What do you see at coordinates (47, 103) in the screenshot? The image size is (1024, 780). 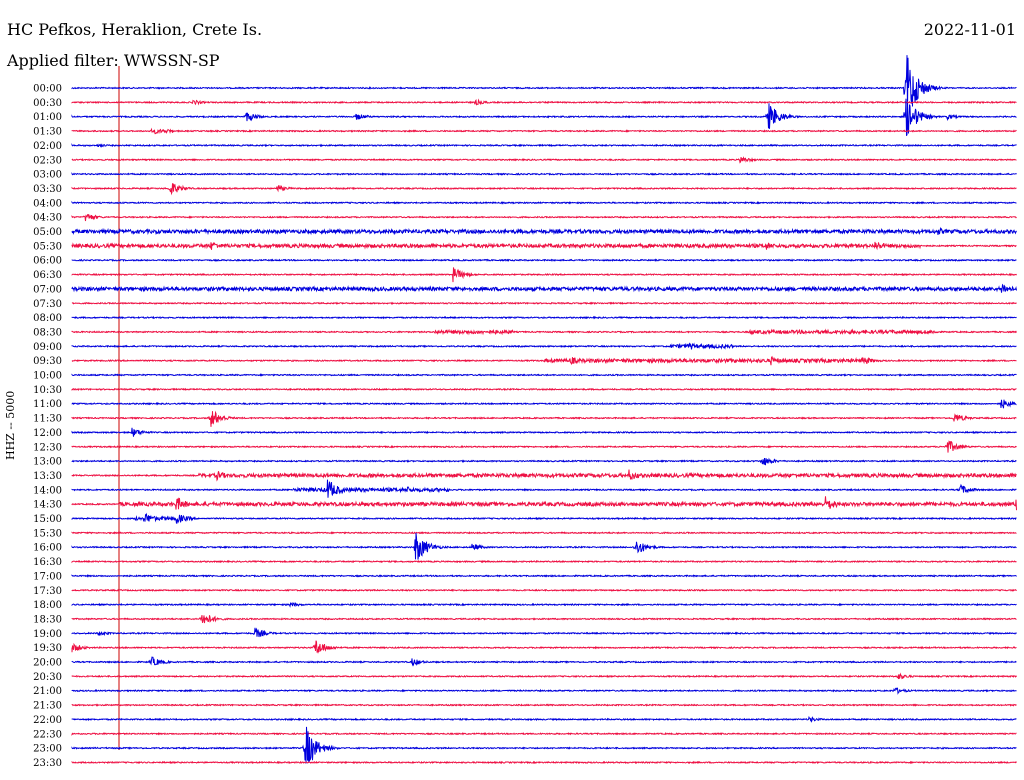 I see `row-time-label: 00:30` at bounding box center [47, 103].